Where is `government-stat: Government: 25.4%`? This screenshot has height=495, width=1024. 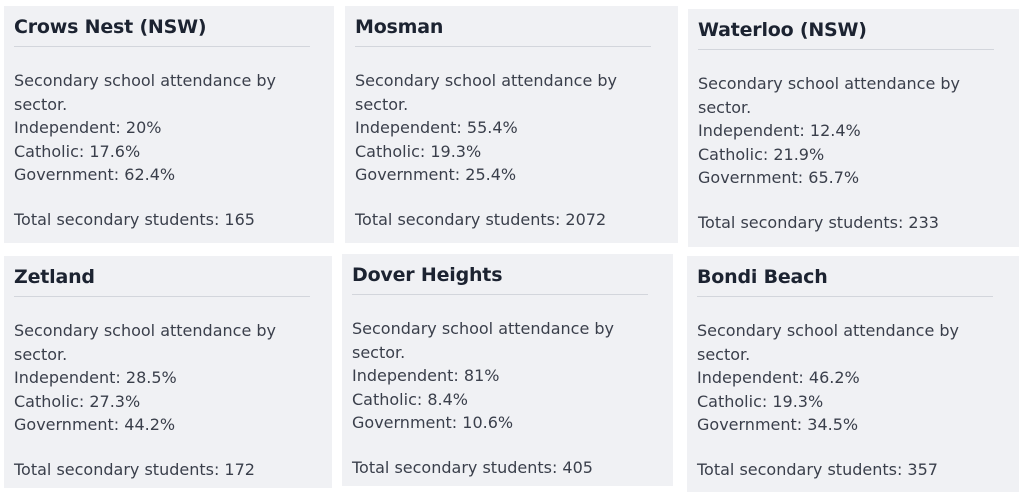 government-stat: Government: 25.4% is located at coordinates (436, 174).